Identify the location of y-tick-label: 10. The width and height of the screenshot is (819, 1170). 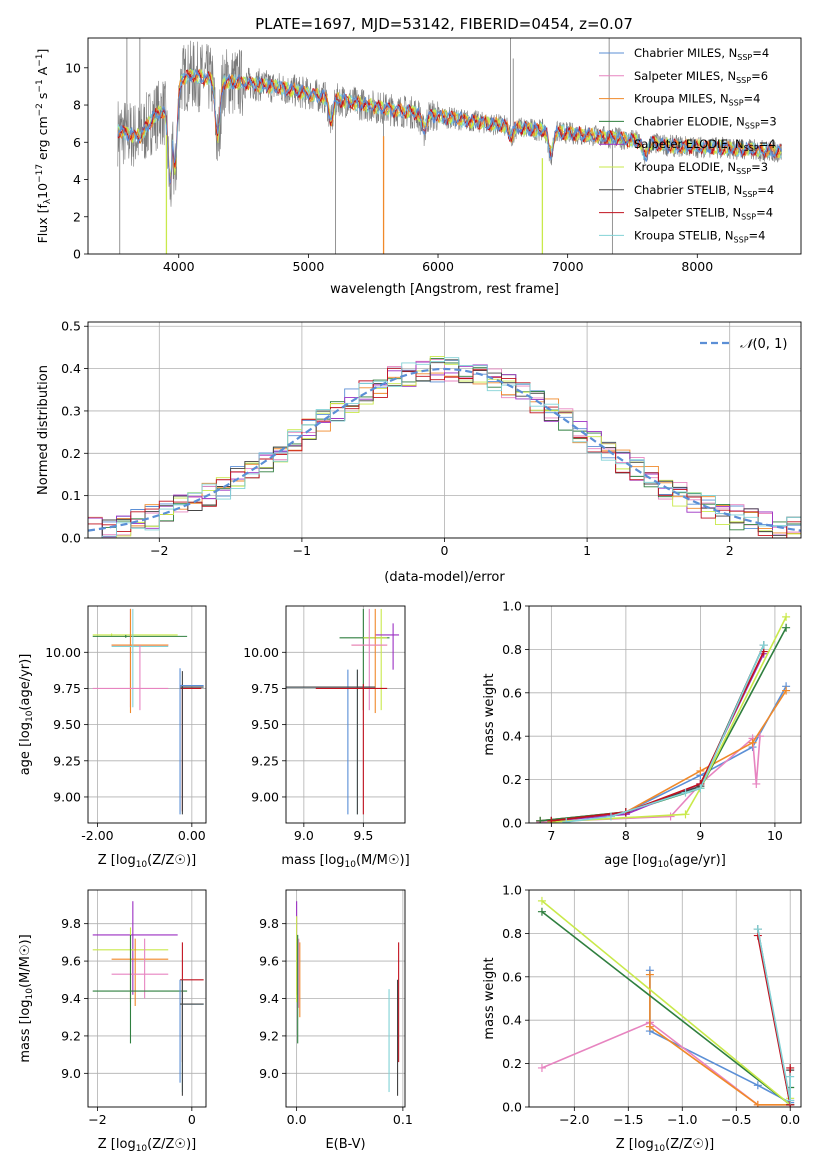
(73, 67).